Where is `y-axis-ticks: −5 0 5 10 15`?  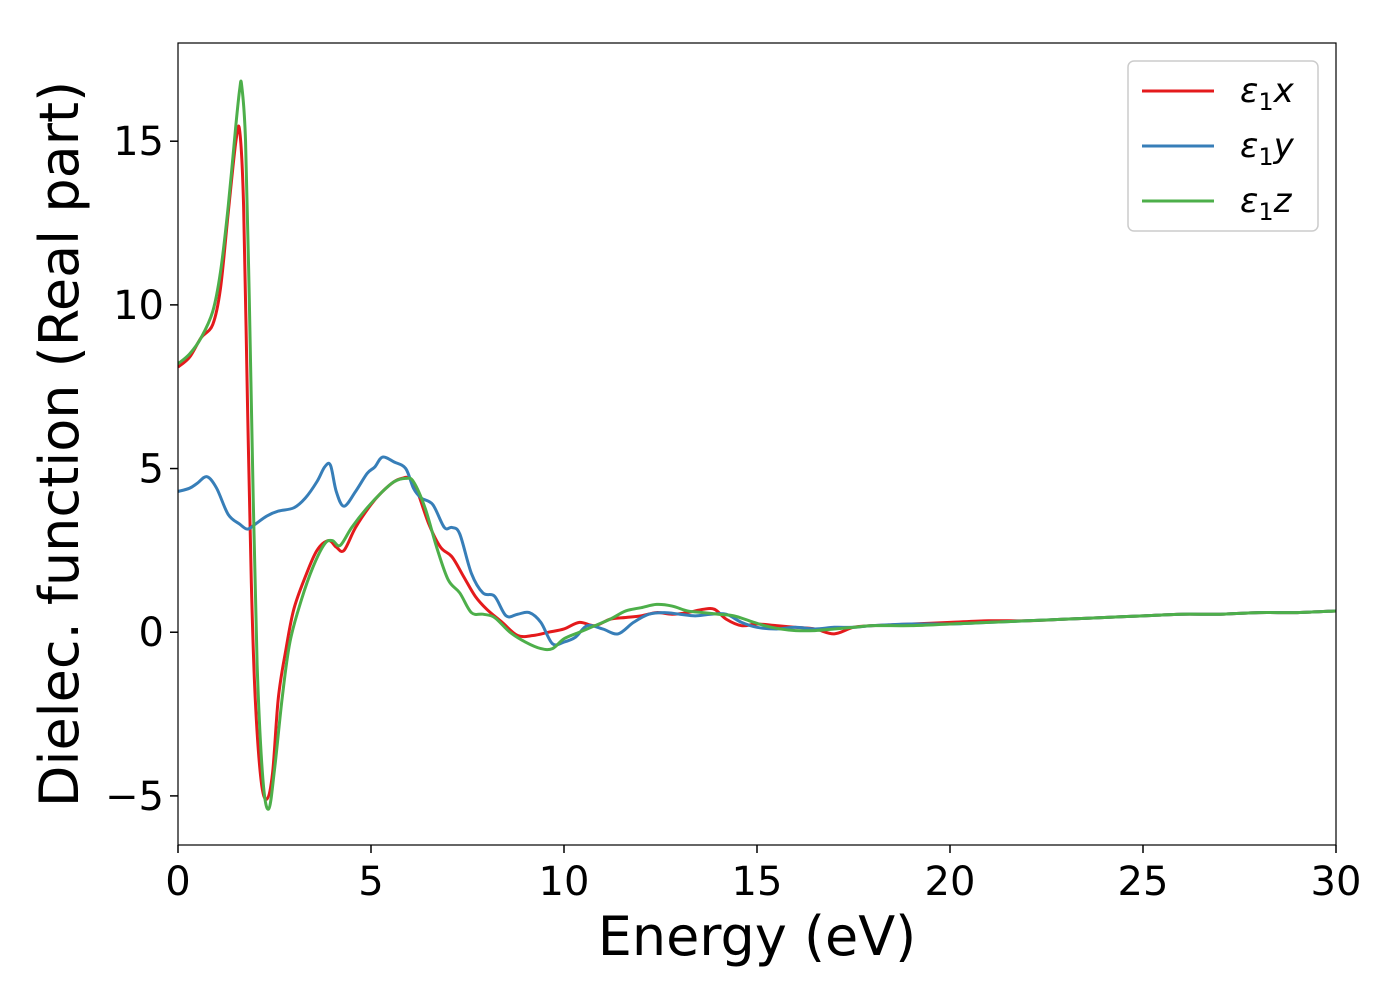
y-axis-ticks: −5 0 5 10 15 is located at coordinates (141, 469).